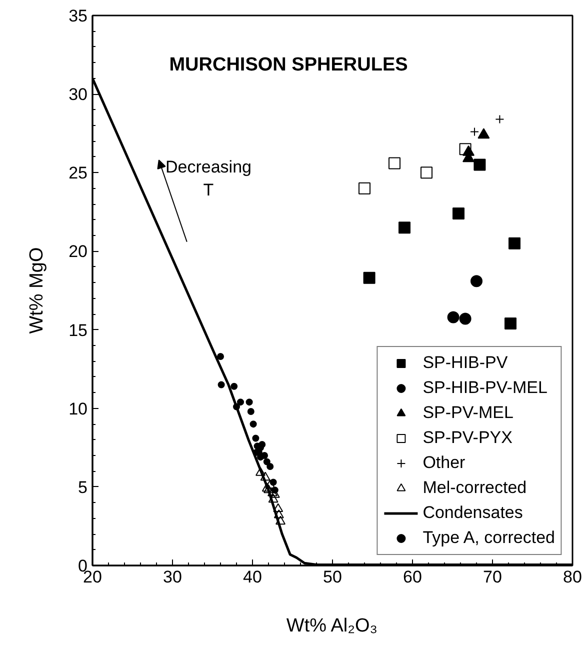 The height and width of the screenshot is (658, 588). Describe the element at coordinates (468, 413) in the screenshot. I see `legend-label: SP-PV-MEL` at that location.